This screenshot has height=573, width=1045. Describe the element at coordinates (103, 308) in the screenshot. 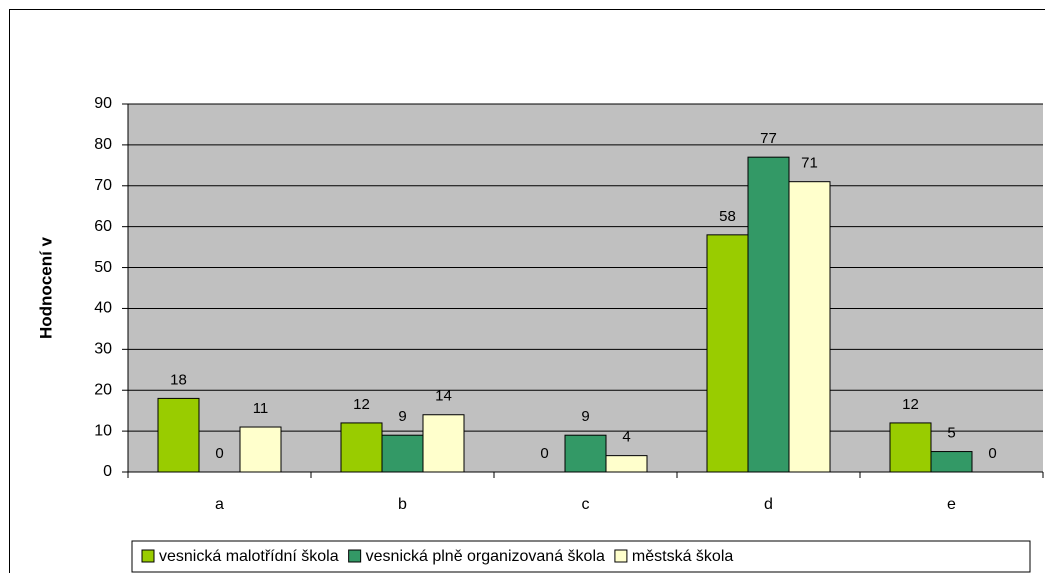

I see `y-tick-label: 40` at that location.